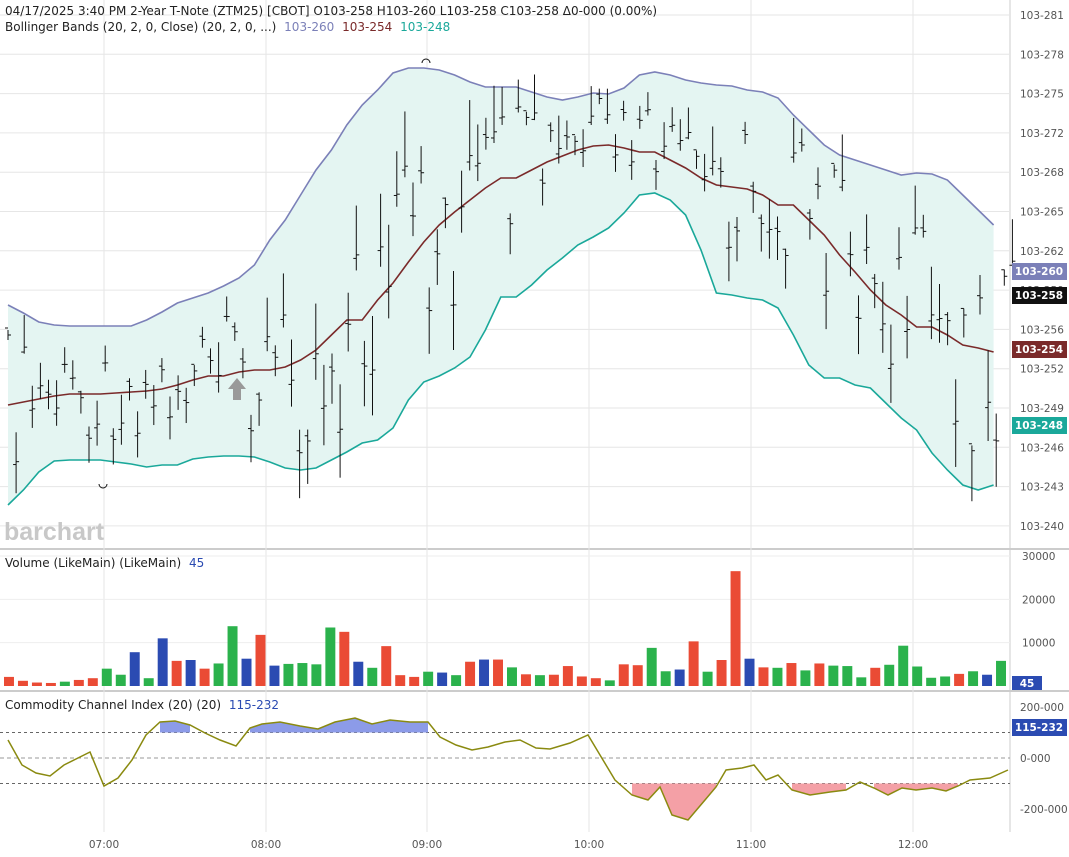 This screenshot has height=857, width=1069. I want to click on price-tick-label: 103-278, so click(1042, 55).